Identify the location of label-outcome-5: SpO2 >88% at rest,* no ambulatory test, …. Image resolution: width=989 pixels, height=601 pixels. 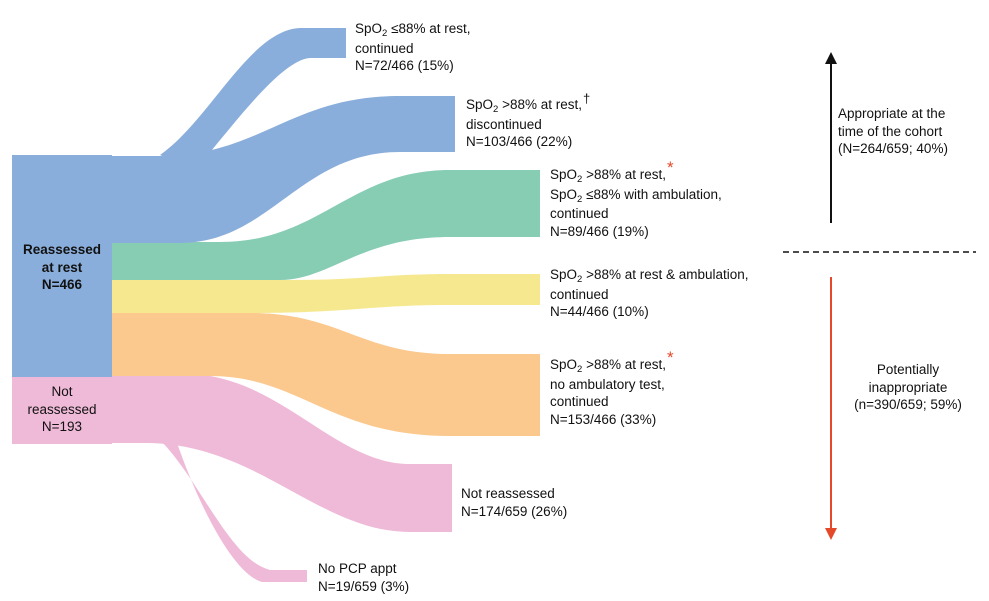
(612, 387).